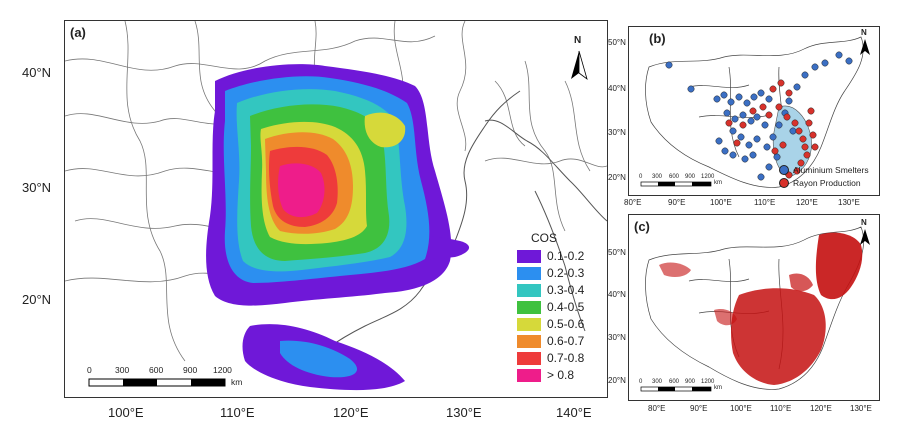 The image size is (899, 431). Describe the element at coordinates (566, 307) in the screenshot. I see `legend-label: 0.4-0.5` at that location.